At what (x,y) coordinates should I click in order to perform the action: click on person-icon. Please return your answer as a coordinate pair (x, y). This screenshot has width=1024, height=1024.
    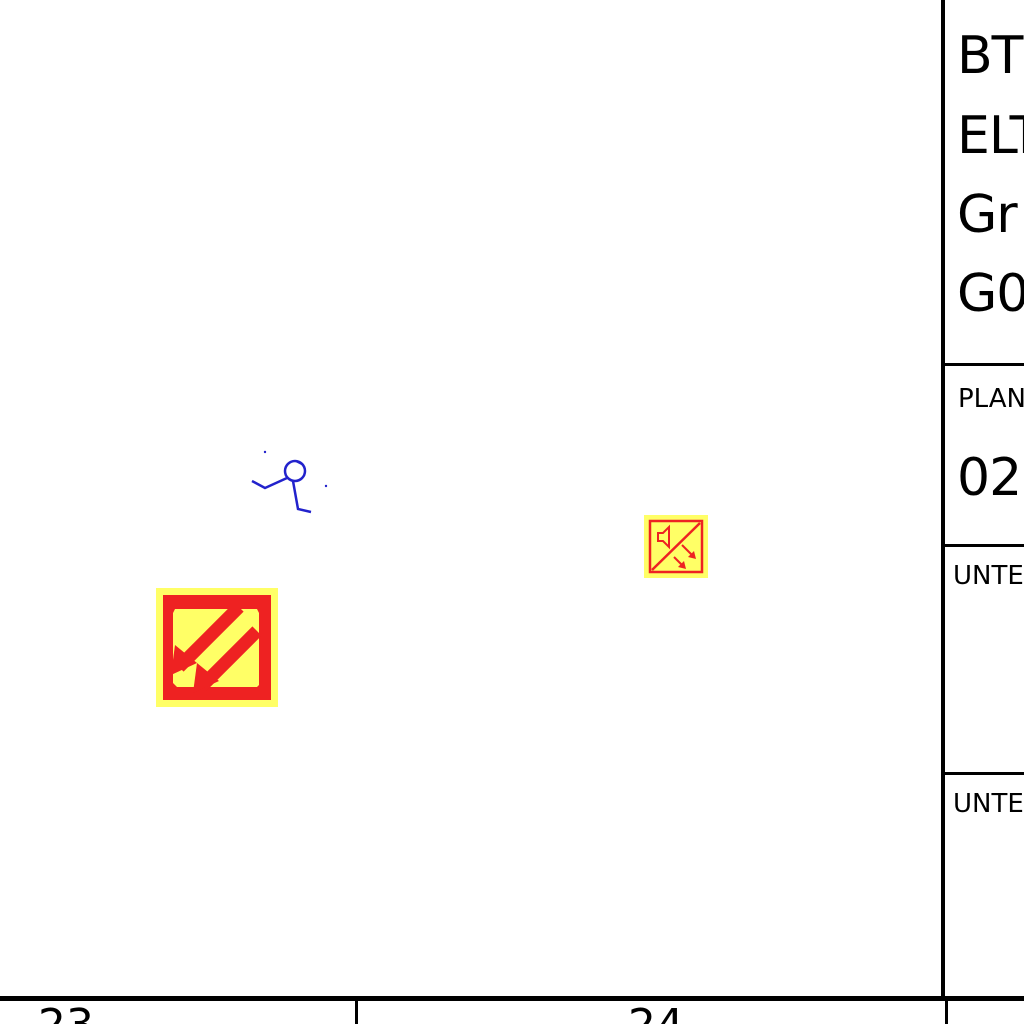
    Looking at the image, I should click on (289, 482).